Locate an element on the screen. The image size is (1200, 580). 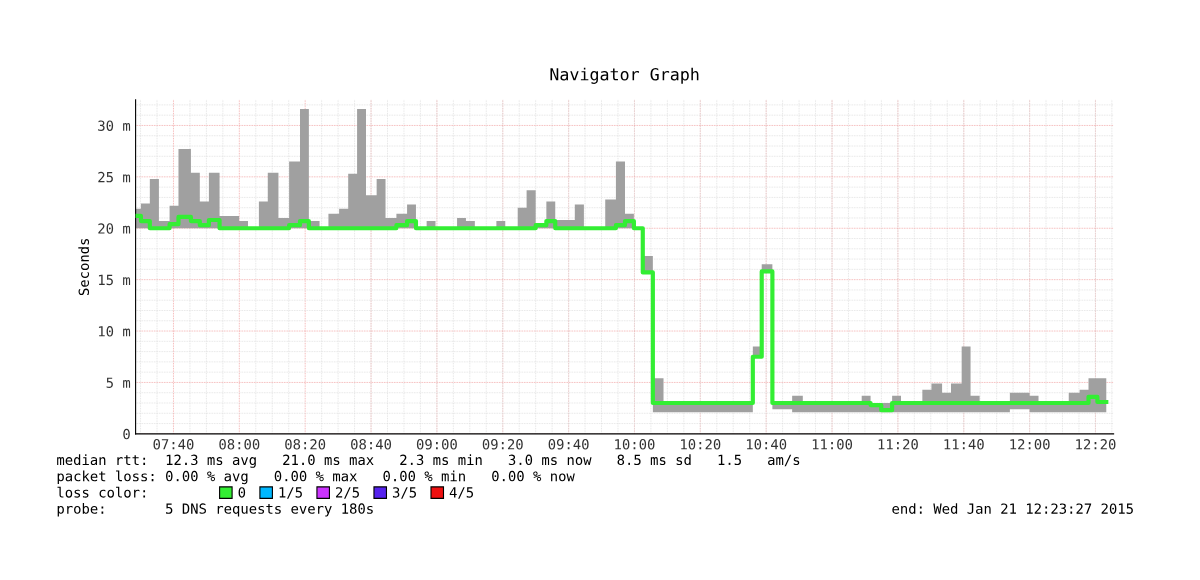
x-tick-label: 10:20 is located at coordinates (701, 444).